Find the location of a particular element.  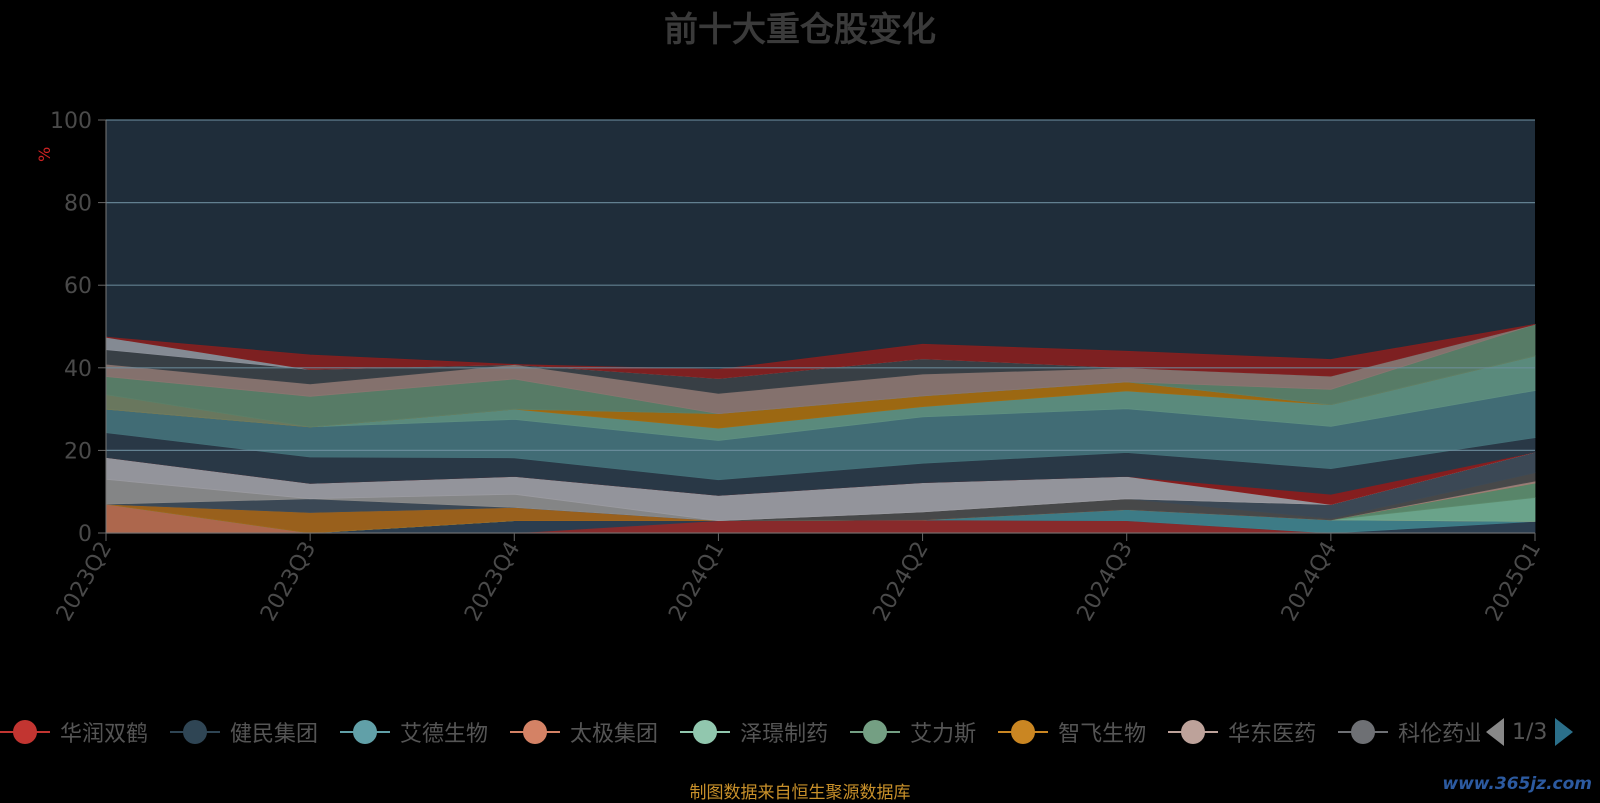

x-tick-label: 2024Q3 is located at coordinates (1105, 582).